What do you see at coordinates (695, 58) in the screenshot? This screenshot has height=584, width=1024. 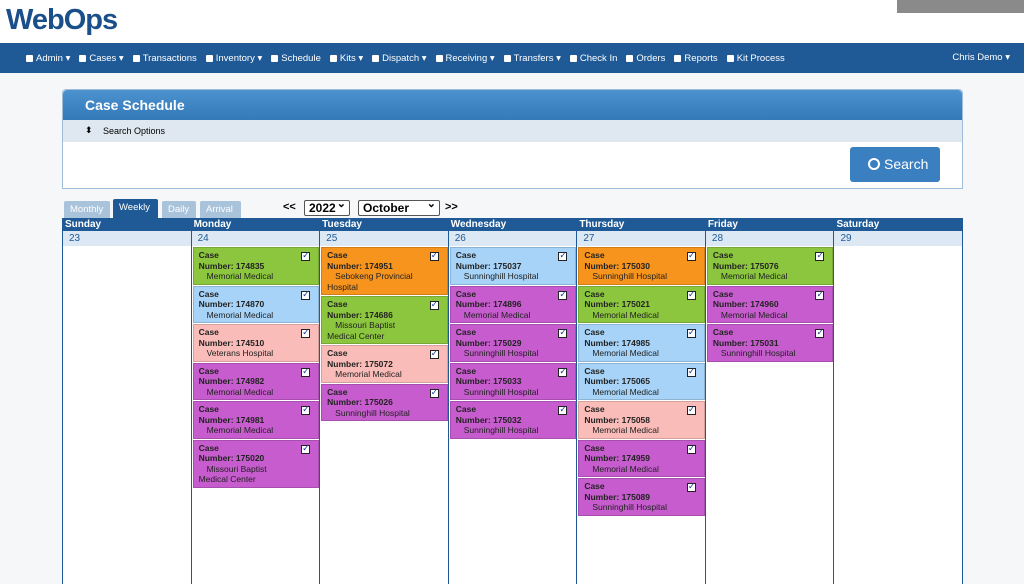 I see `nav-item: Reports` at bounding box center [695, 58].